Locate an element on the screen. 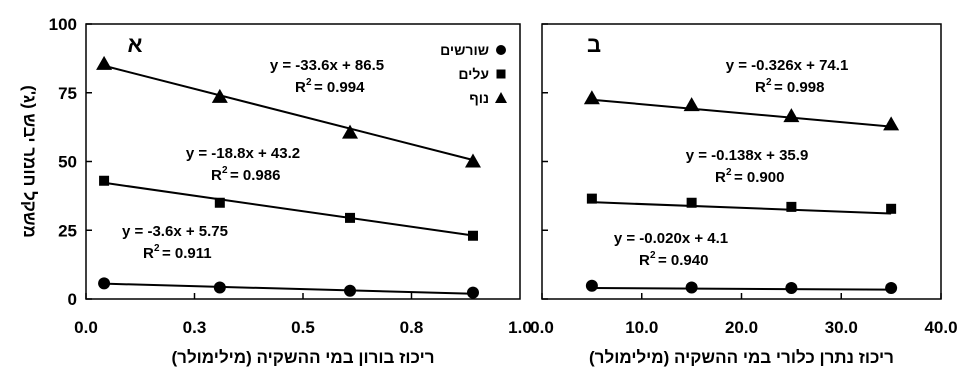  y-tick-label: 50 is located at coordinates (67, 162).